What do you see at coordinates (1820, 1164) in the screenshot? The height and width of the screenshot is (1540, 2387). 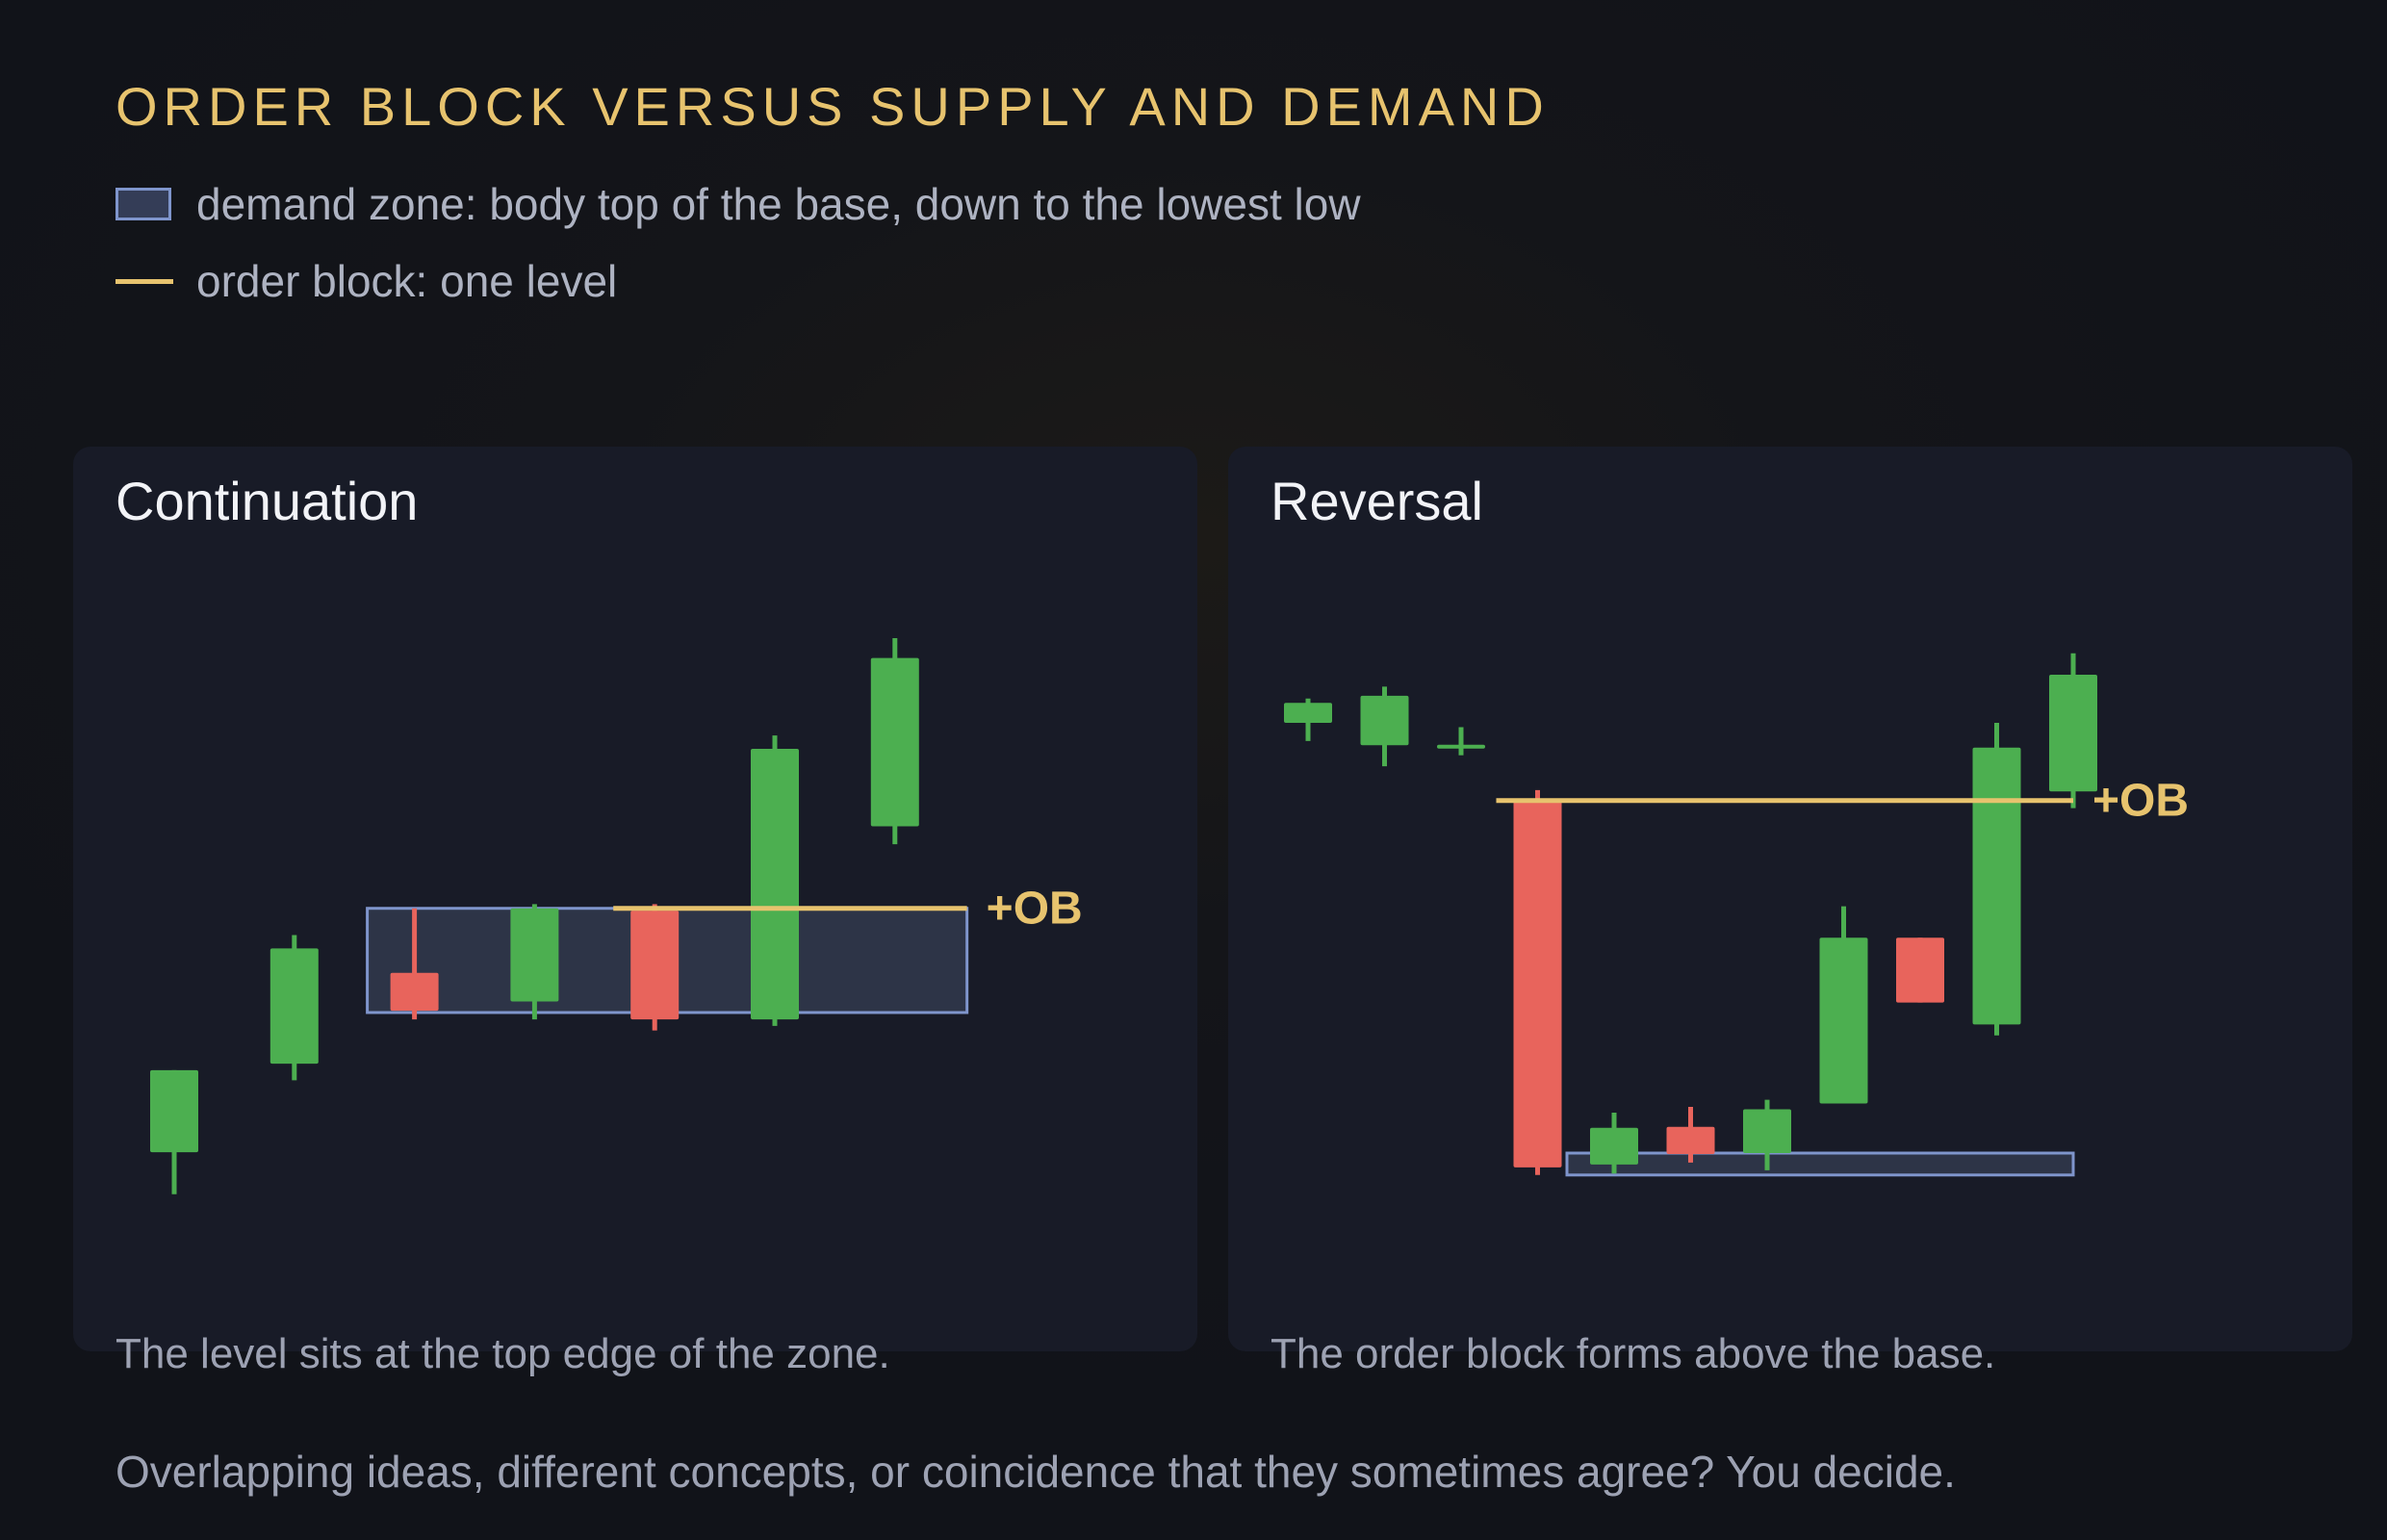 I see `demand-zone` at bounding box center [1820, 1164].